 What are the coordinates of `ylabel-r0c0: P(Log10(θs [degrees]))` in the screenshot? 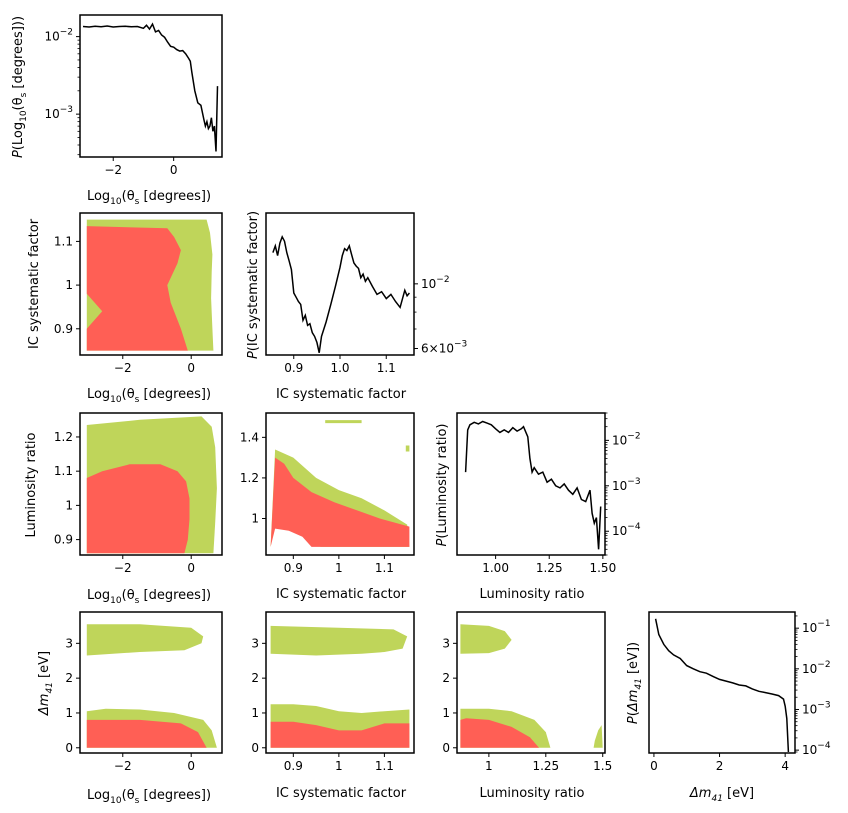 It's located at (20, 87).